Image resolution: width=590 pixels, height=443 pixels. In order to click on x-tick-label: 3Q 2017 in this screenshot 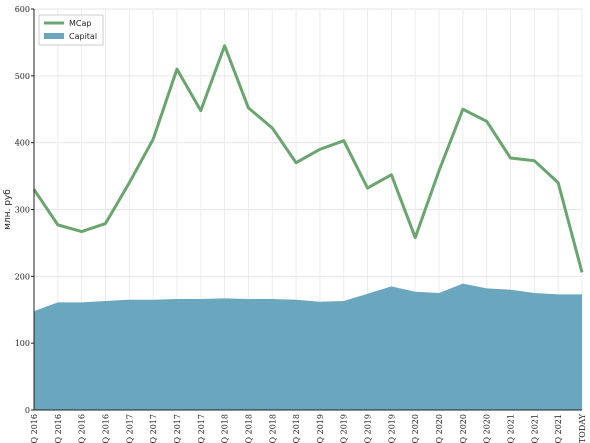, I will do `click(177, 428)`.